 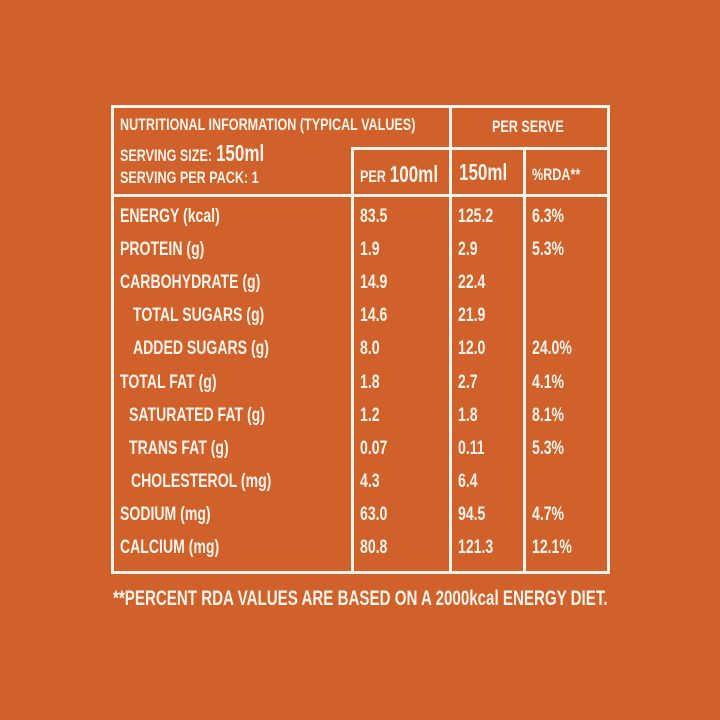 What do you see at coordinates (468, 382) in the screenshot?
I see `value-per-serve: 2.7` at bounding box center [468, 382].